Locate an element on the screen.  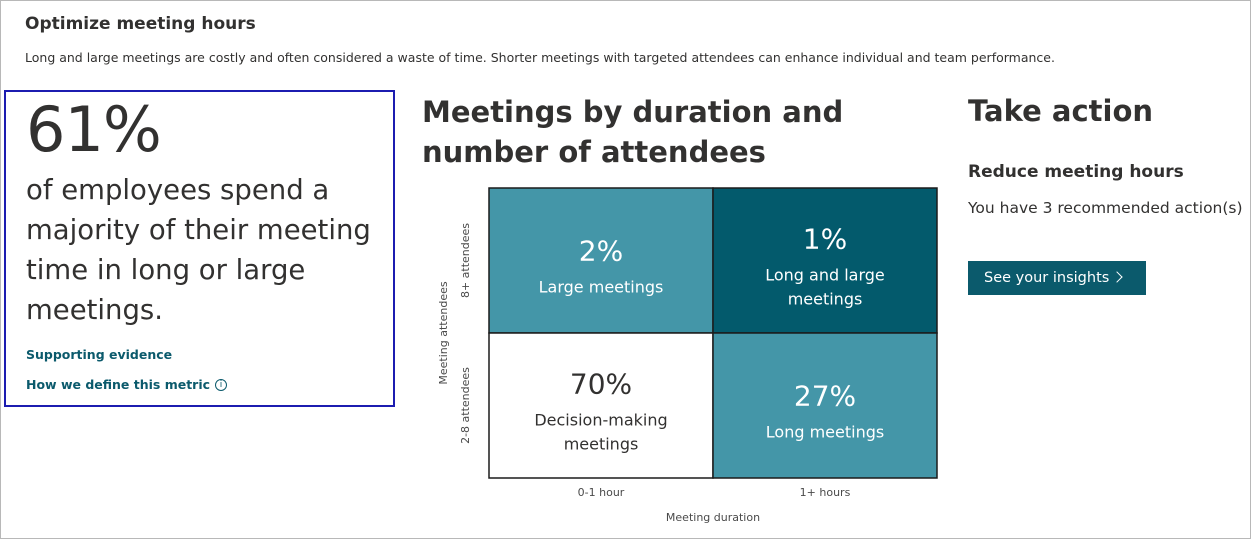
define-metric-link: How we define this metric i is located at coordinates (127, 384).